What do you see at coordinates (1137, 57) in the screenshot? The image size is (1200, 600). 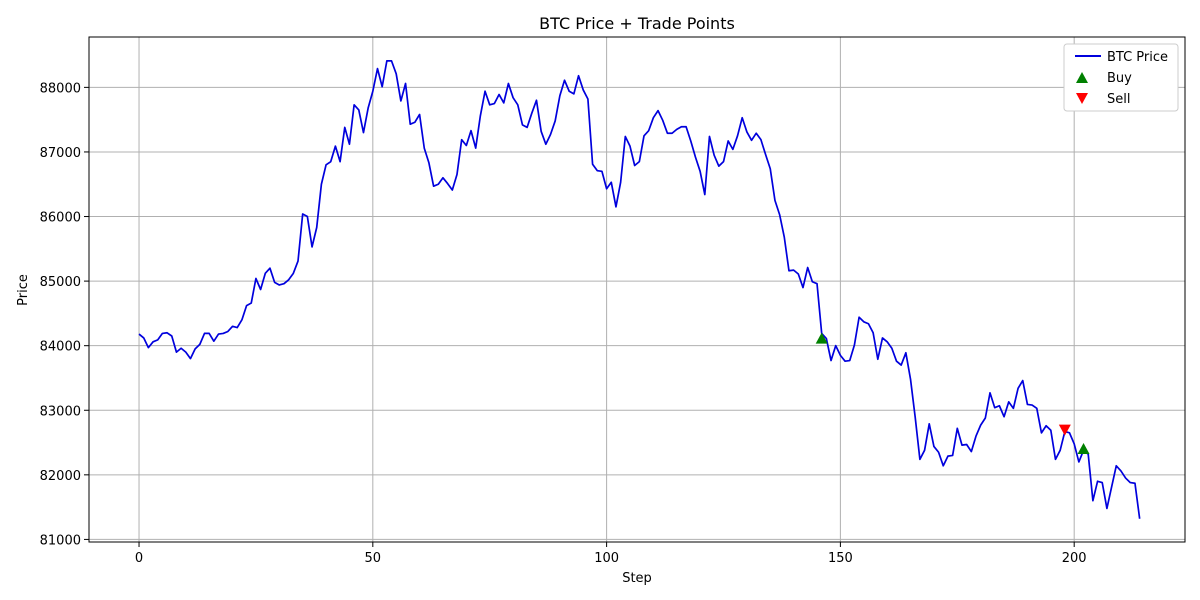 I see `legend-label-btc-price: BTC Price` at bounding box center [1137, 57].